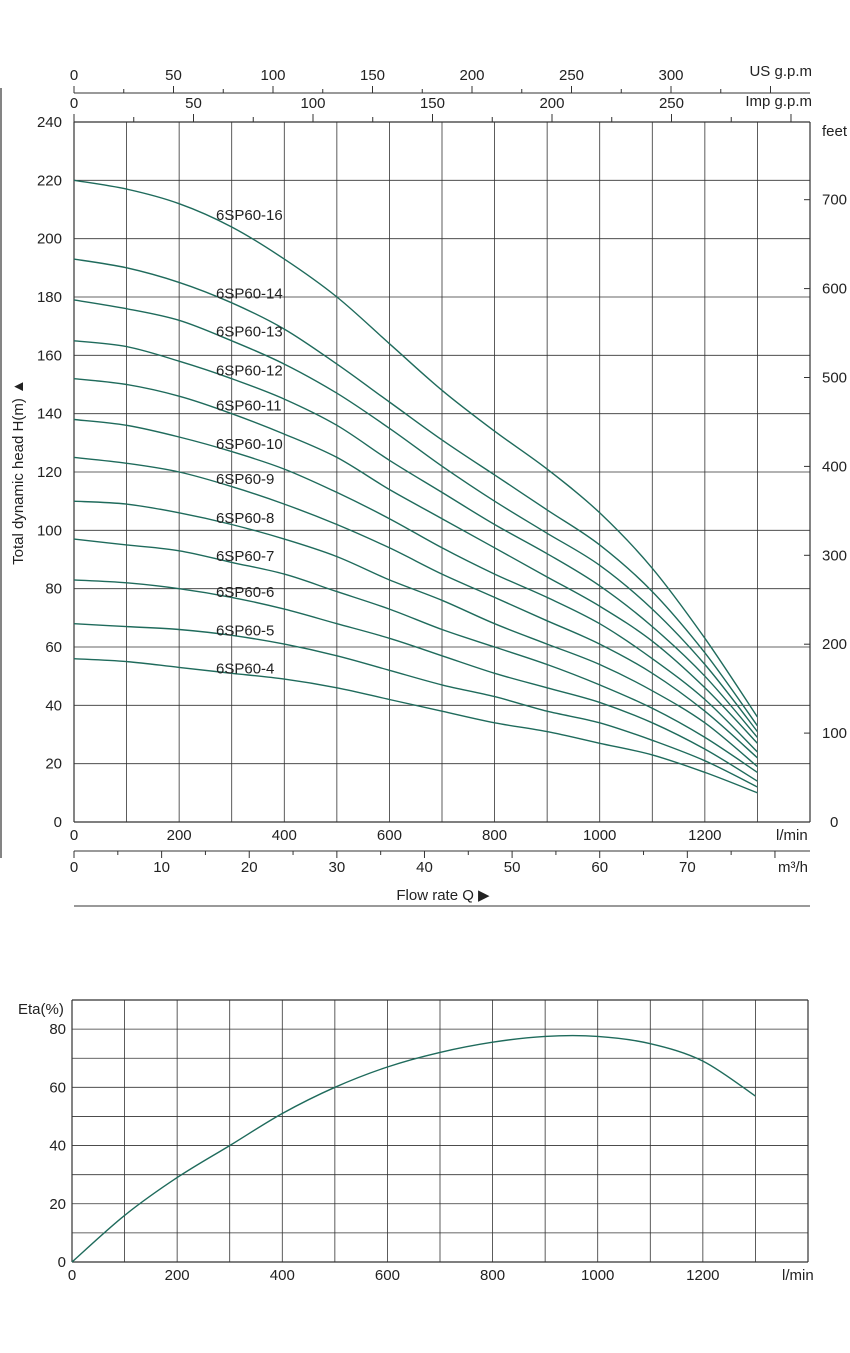  Describe the element at coordinates (834, 733) in the screenshot. I see `feet-axis-tick-label: 100` at that location.